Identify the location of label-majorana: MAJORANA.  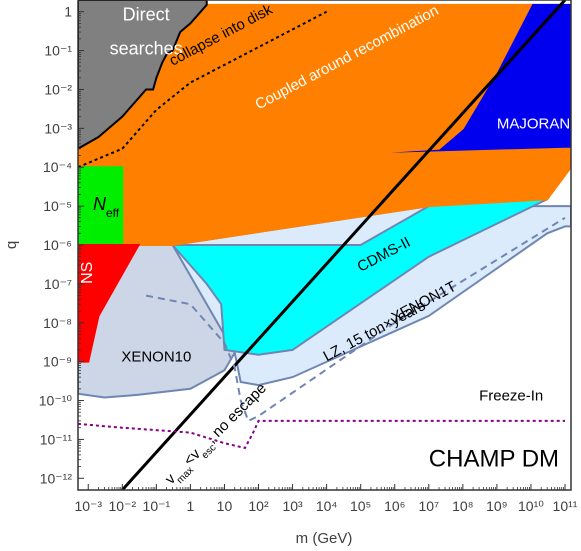
(538, 123).